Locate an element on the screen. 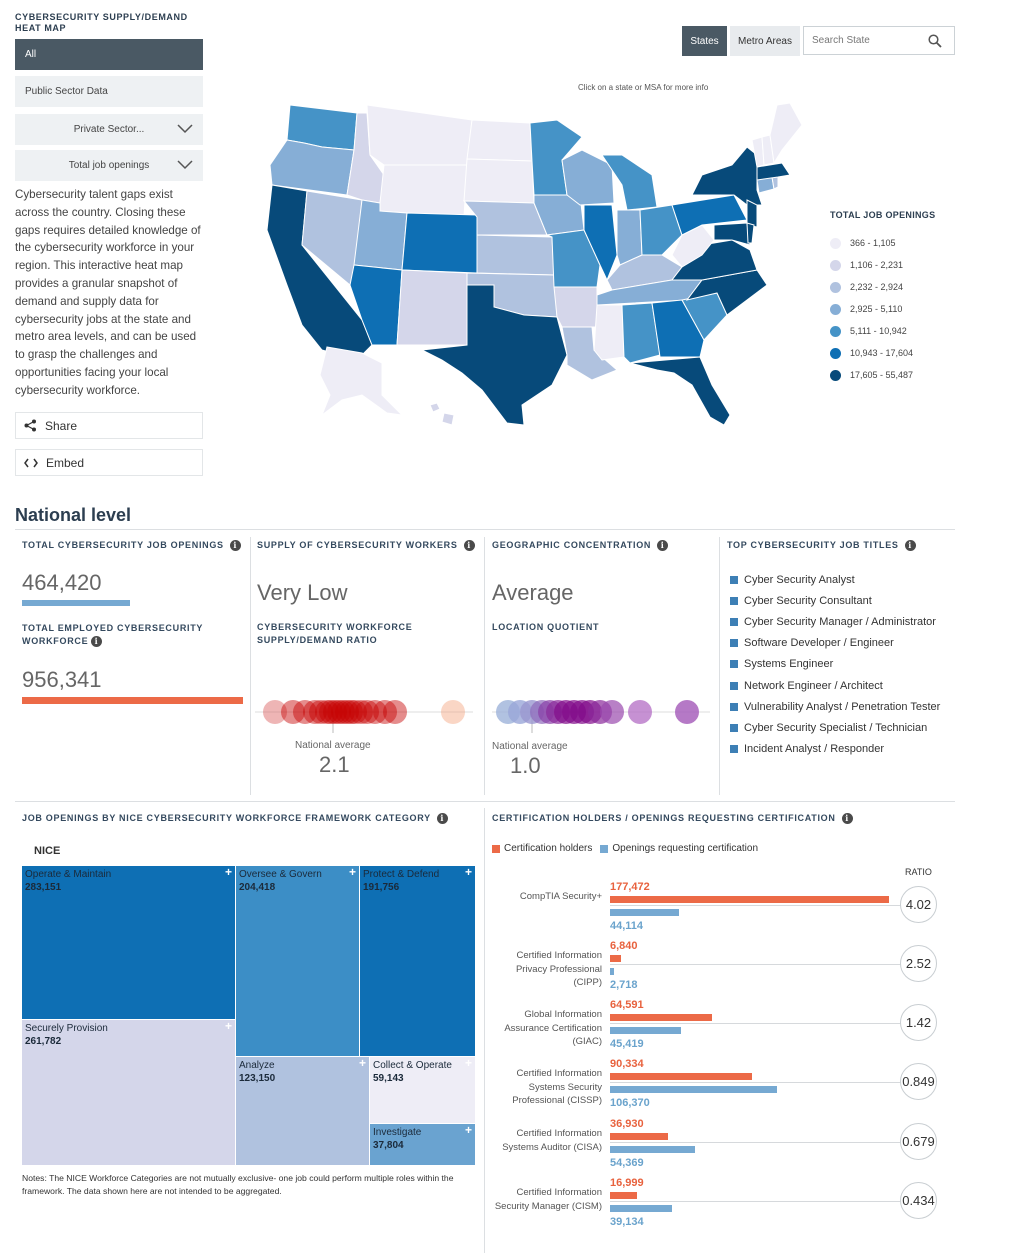  legend-item: 5,111 - 10,942 is located at coordinates (882, 331).